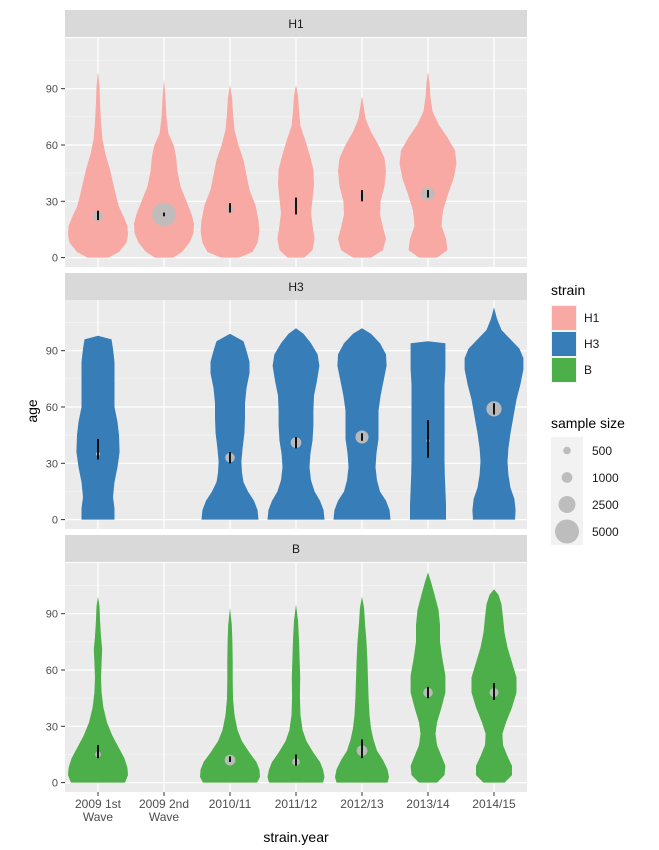  What do you see at coordinates (602, 451) in the screenshot?
I see `legend-label: 500` at bounding box center [602, 451].